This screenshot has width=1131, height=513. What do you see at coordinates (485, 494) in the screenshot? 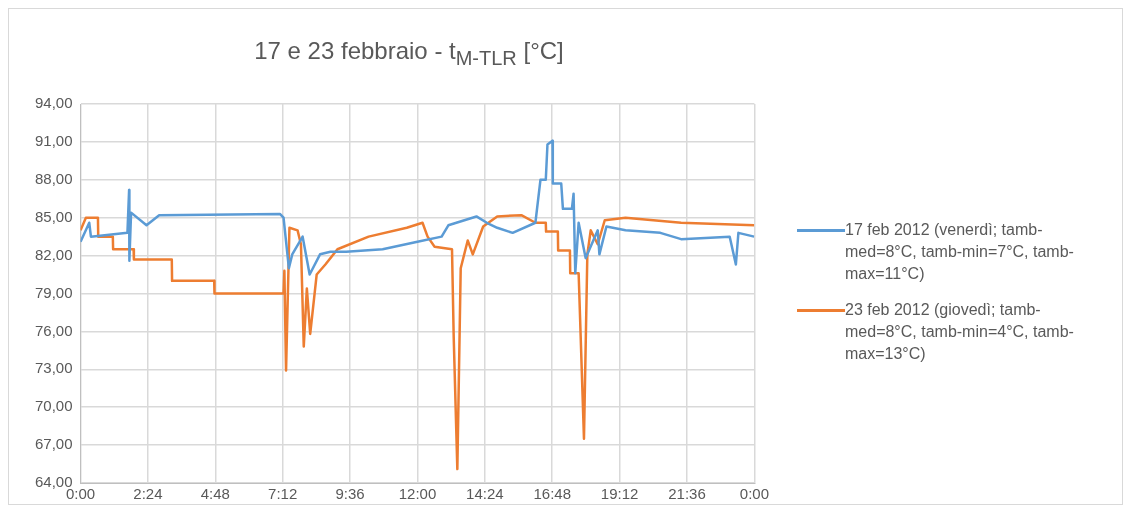
I see `x-tick-label: 14:24` at bounding box center [485, 494].